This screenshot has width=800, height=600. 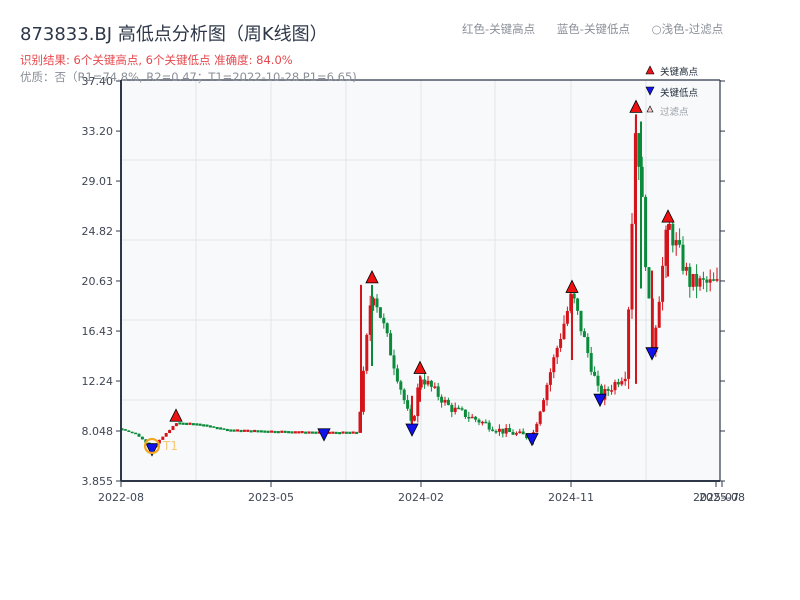 I want to click on t1-label: T1, so click(x=170, y=446).